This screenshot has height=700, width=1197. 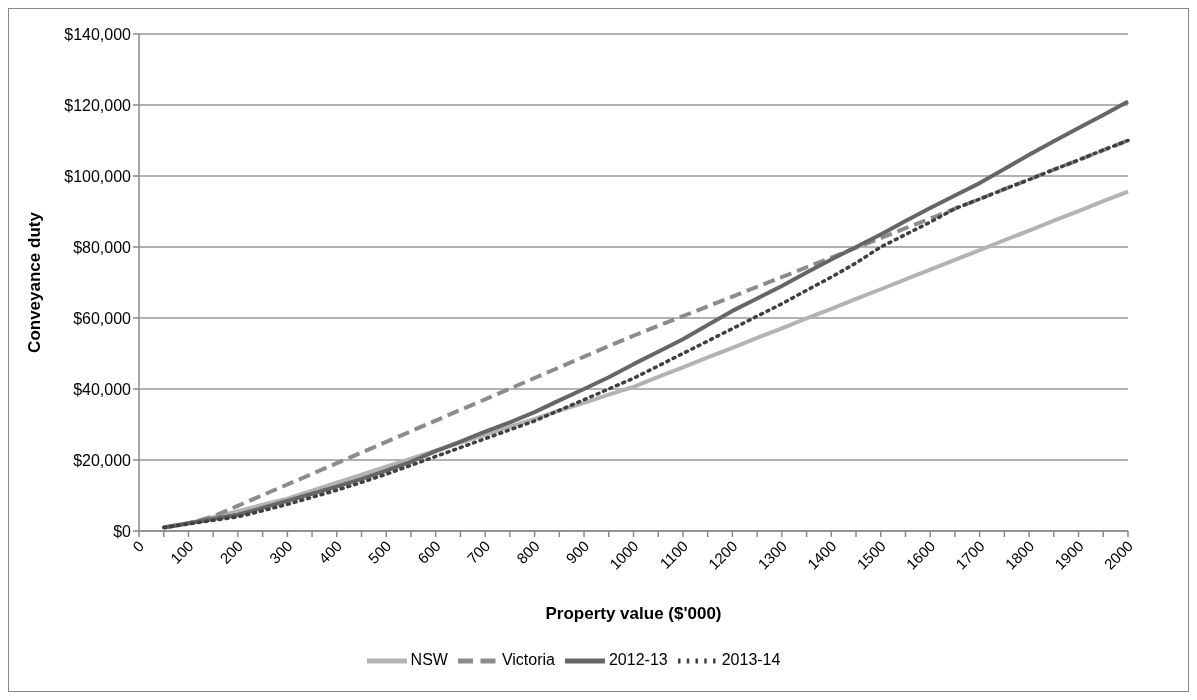 I want to click on legend-label: Victoria, so click(x=528, y=660).